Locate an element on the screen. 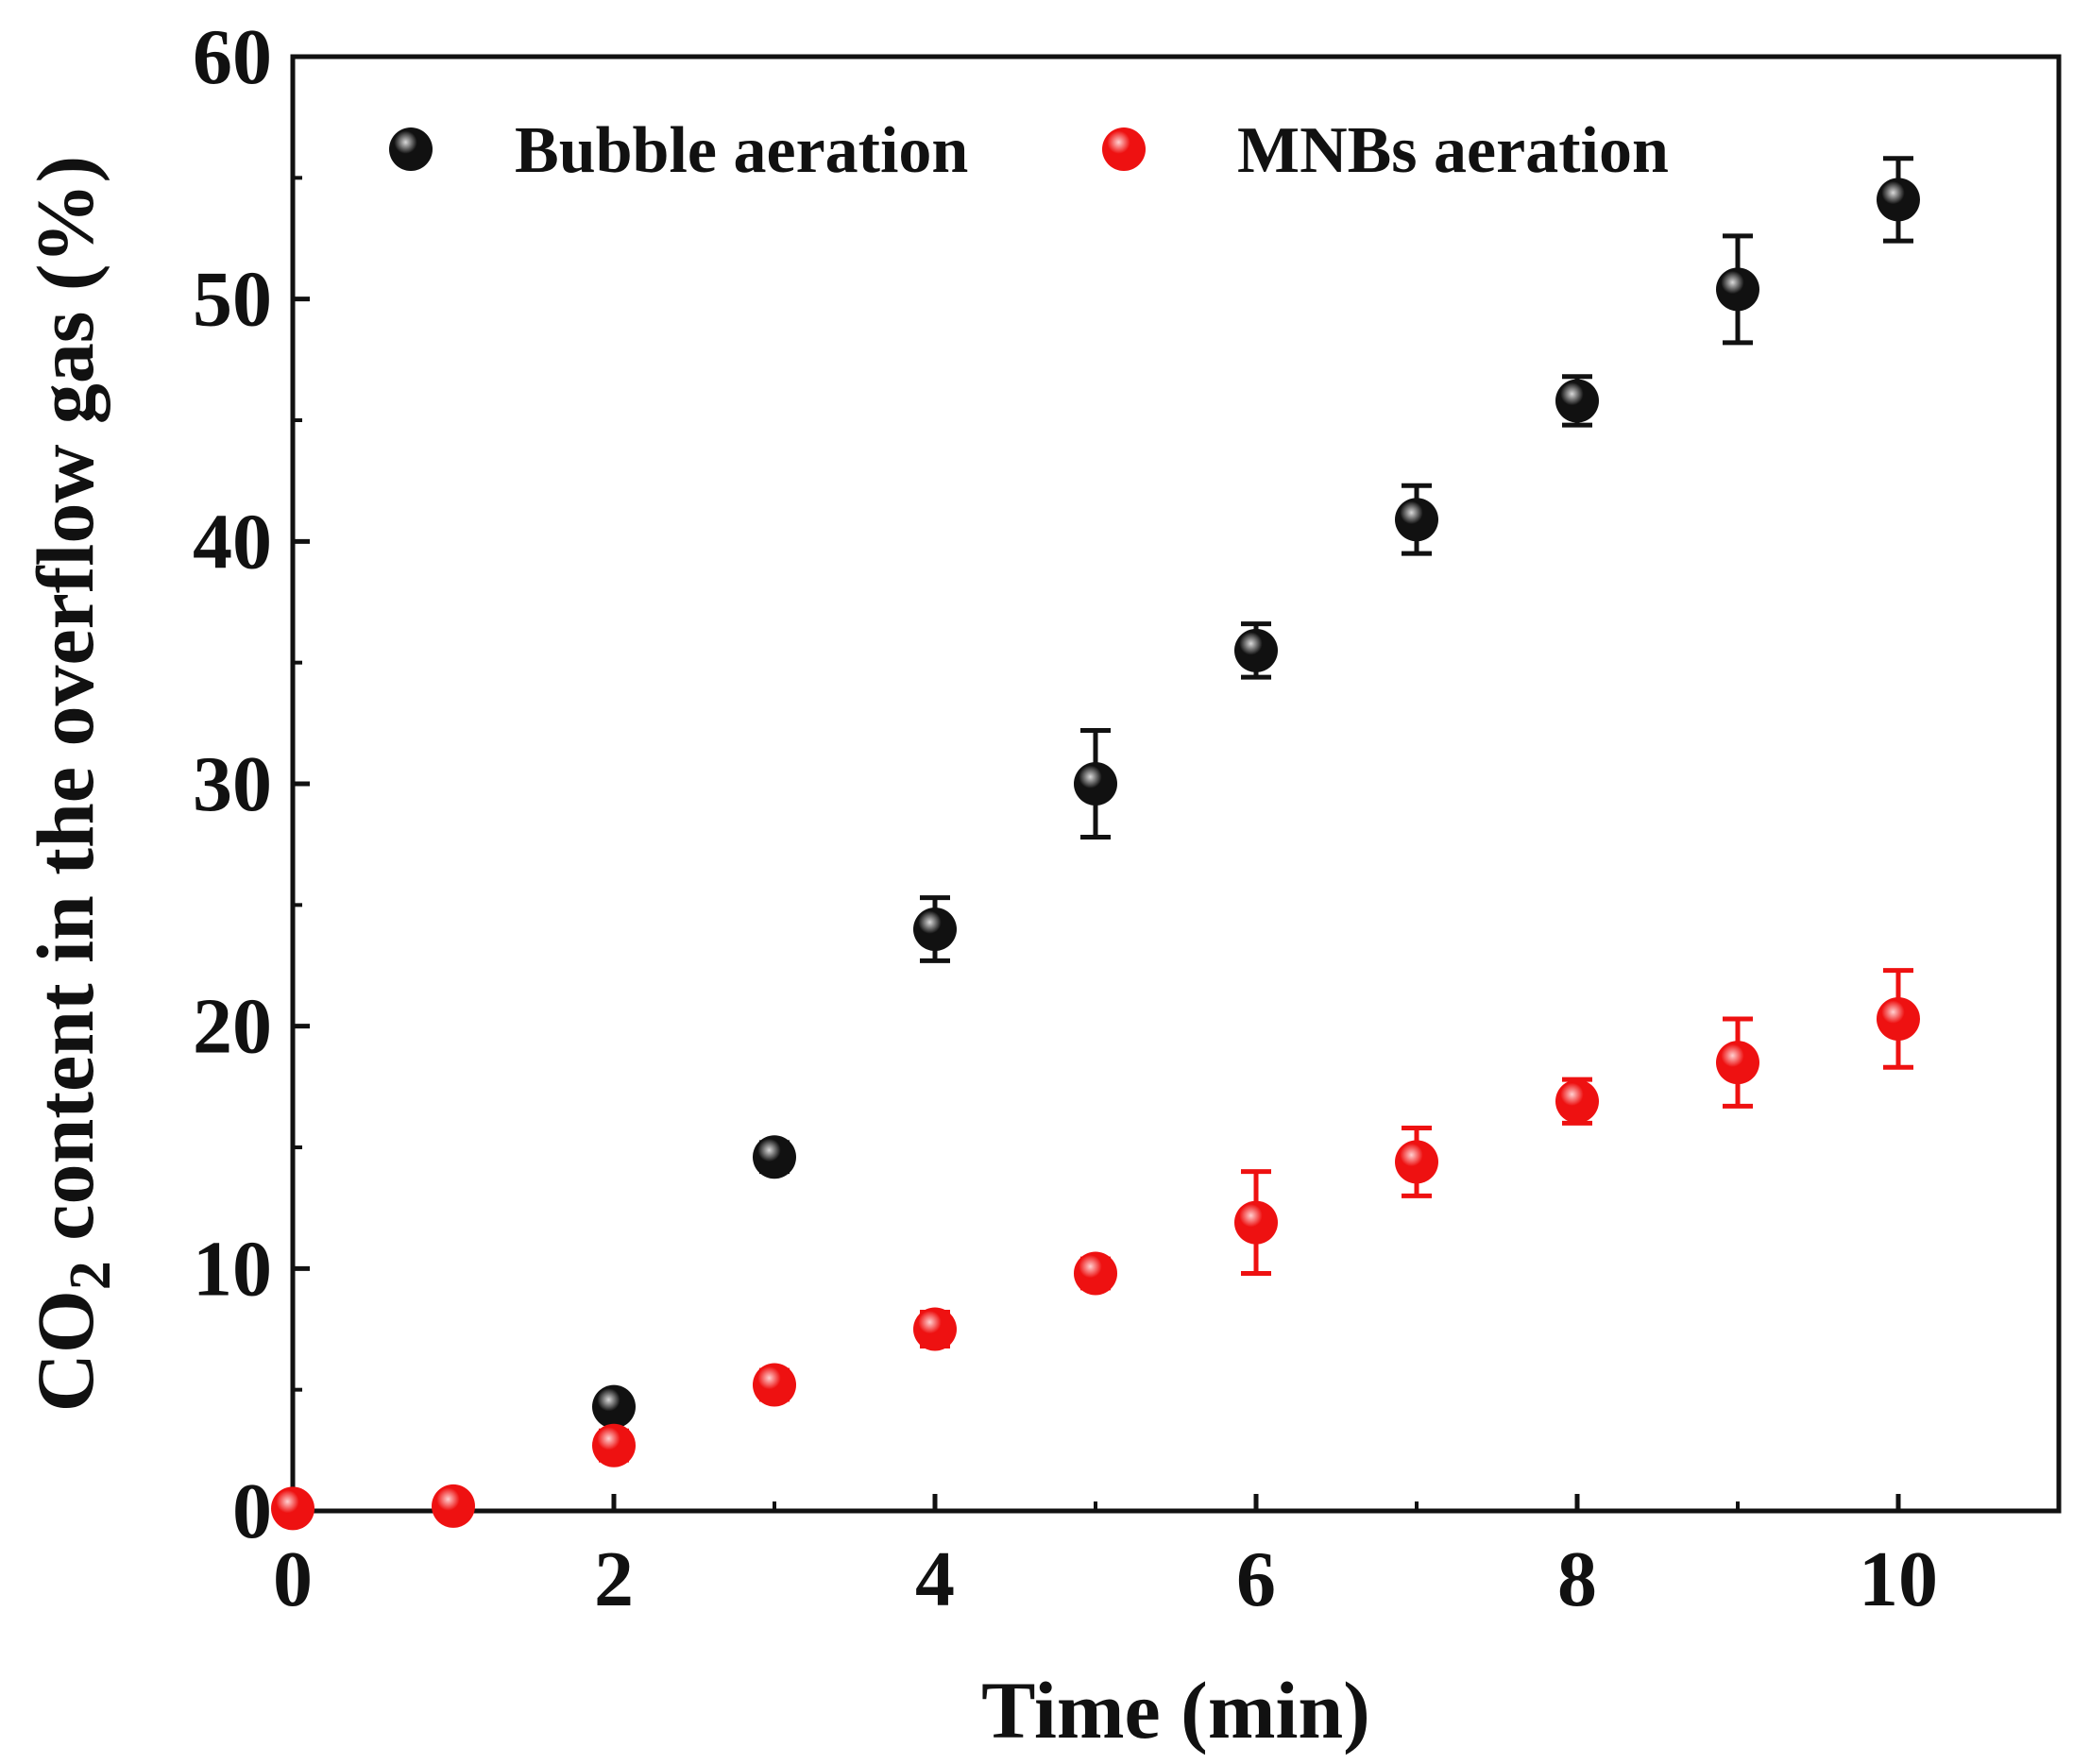  x-axis: 0 2 4 6 8 10 is located at coordinates (1105, 1558).